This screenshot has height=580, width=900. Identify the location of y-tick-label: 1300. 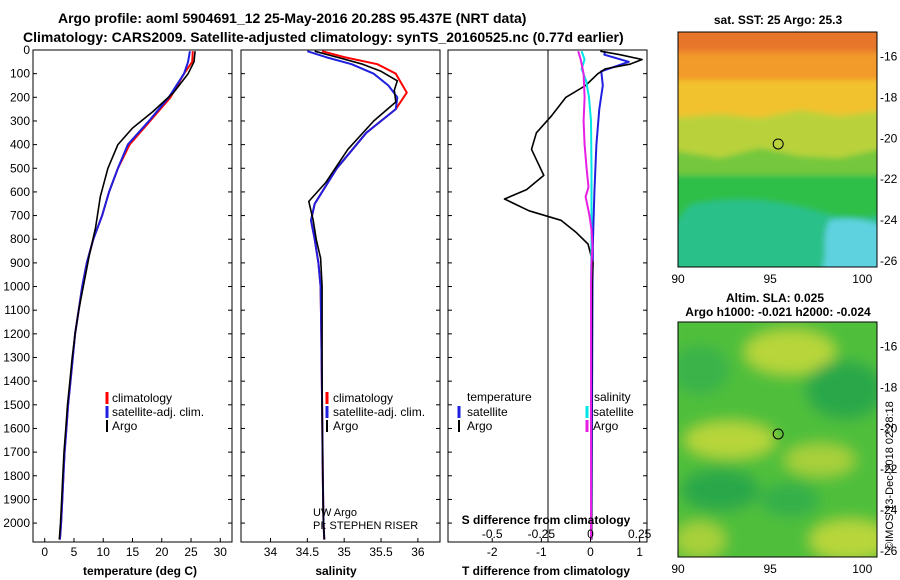
(16, 358).